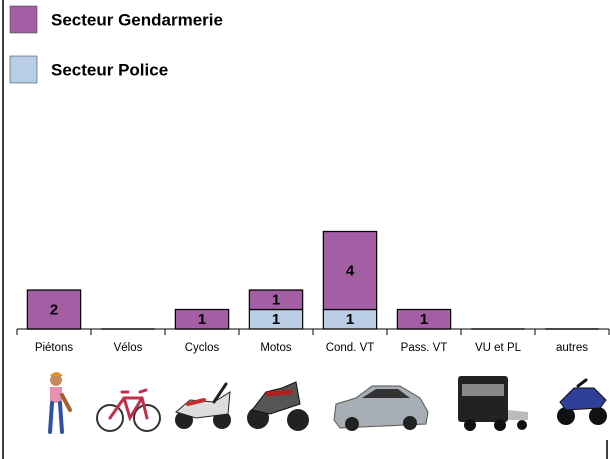 Image resolution: width=610 pixels, height=459 pixels. What do you see at coordinates (54, 348) in the screenshot?
I see `x-tick-label: Piétons` at bounding box center [54, 348].